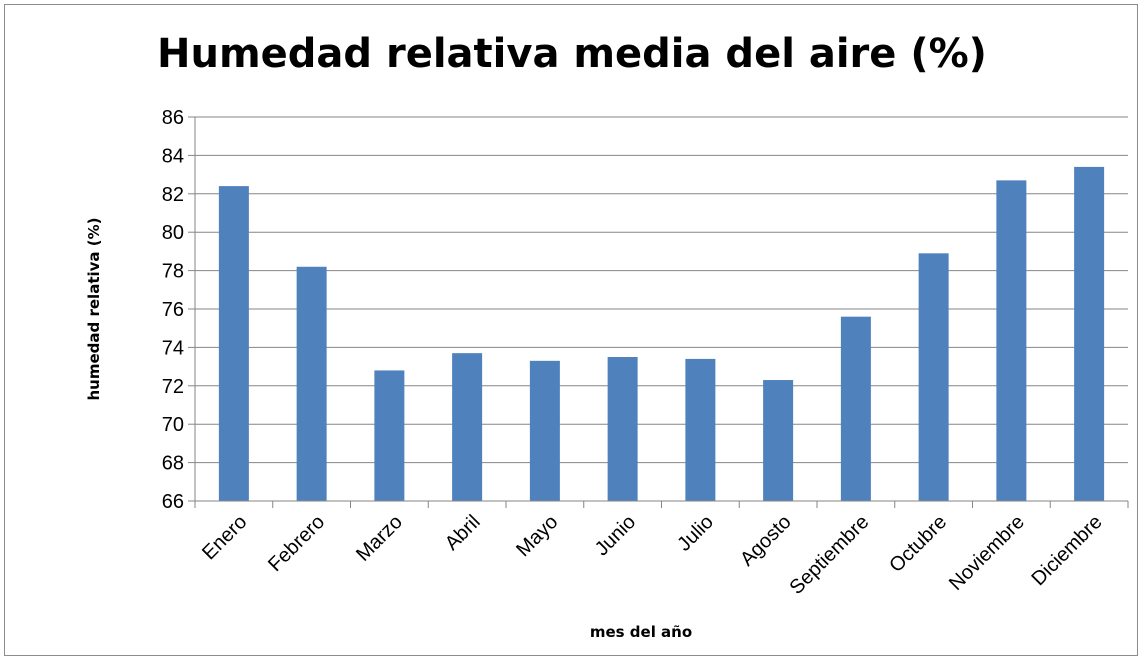 Image resolution: width=1144 pixels, height=662 pixels. Describe the element at coordinates (94, 309) in the screenshot. I see `y-axis-title: humedad relativa (%)` at that location.